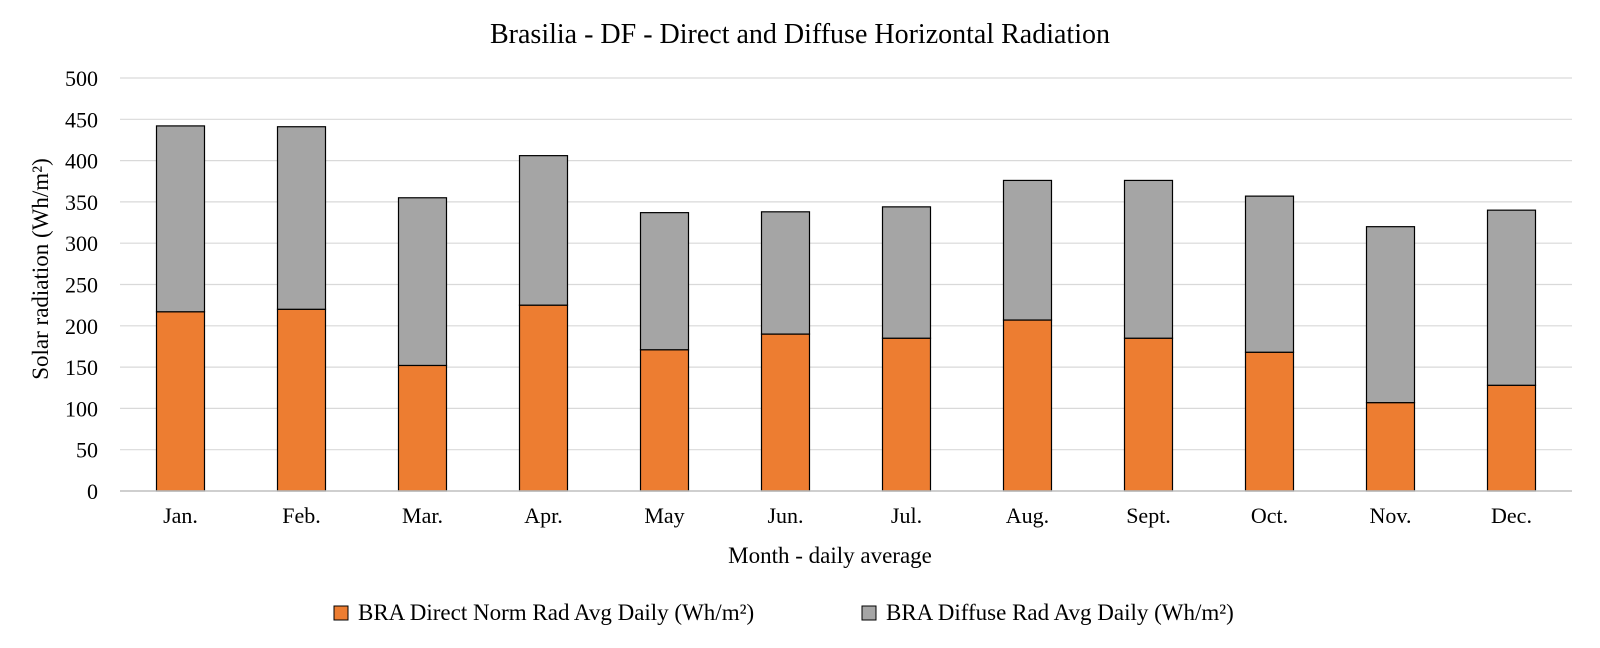 The image size is (1600, 648). What do you see at coordinates (81, 78) in the screenshot?
I see `y-tick-label: 500` at bounding box center [81, 78].